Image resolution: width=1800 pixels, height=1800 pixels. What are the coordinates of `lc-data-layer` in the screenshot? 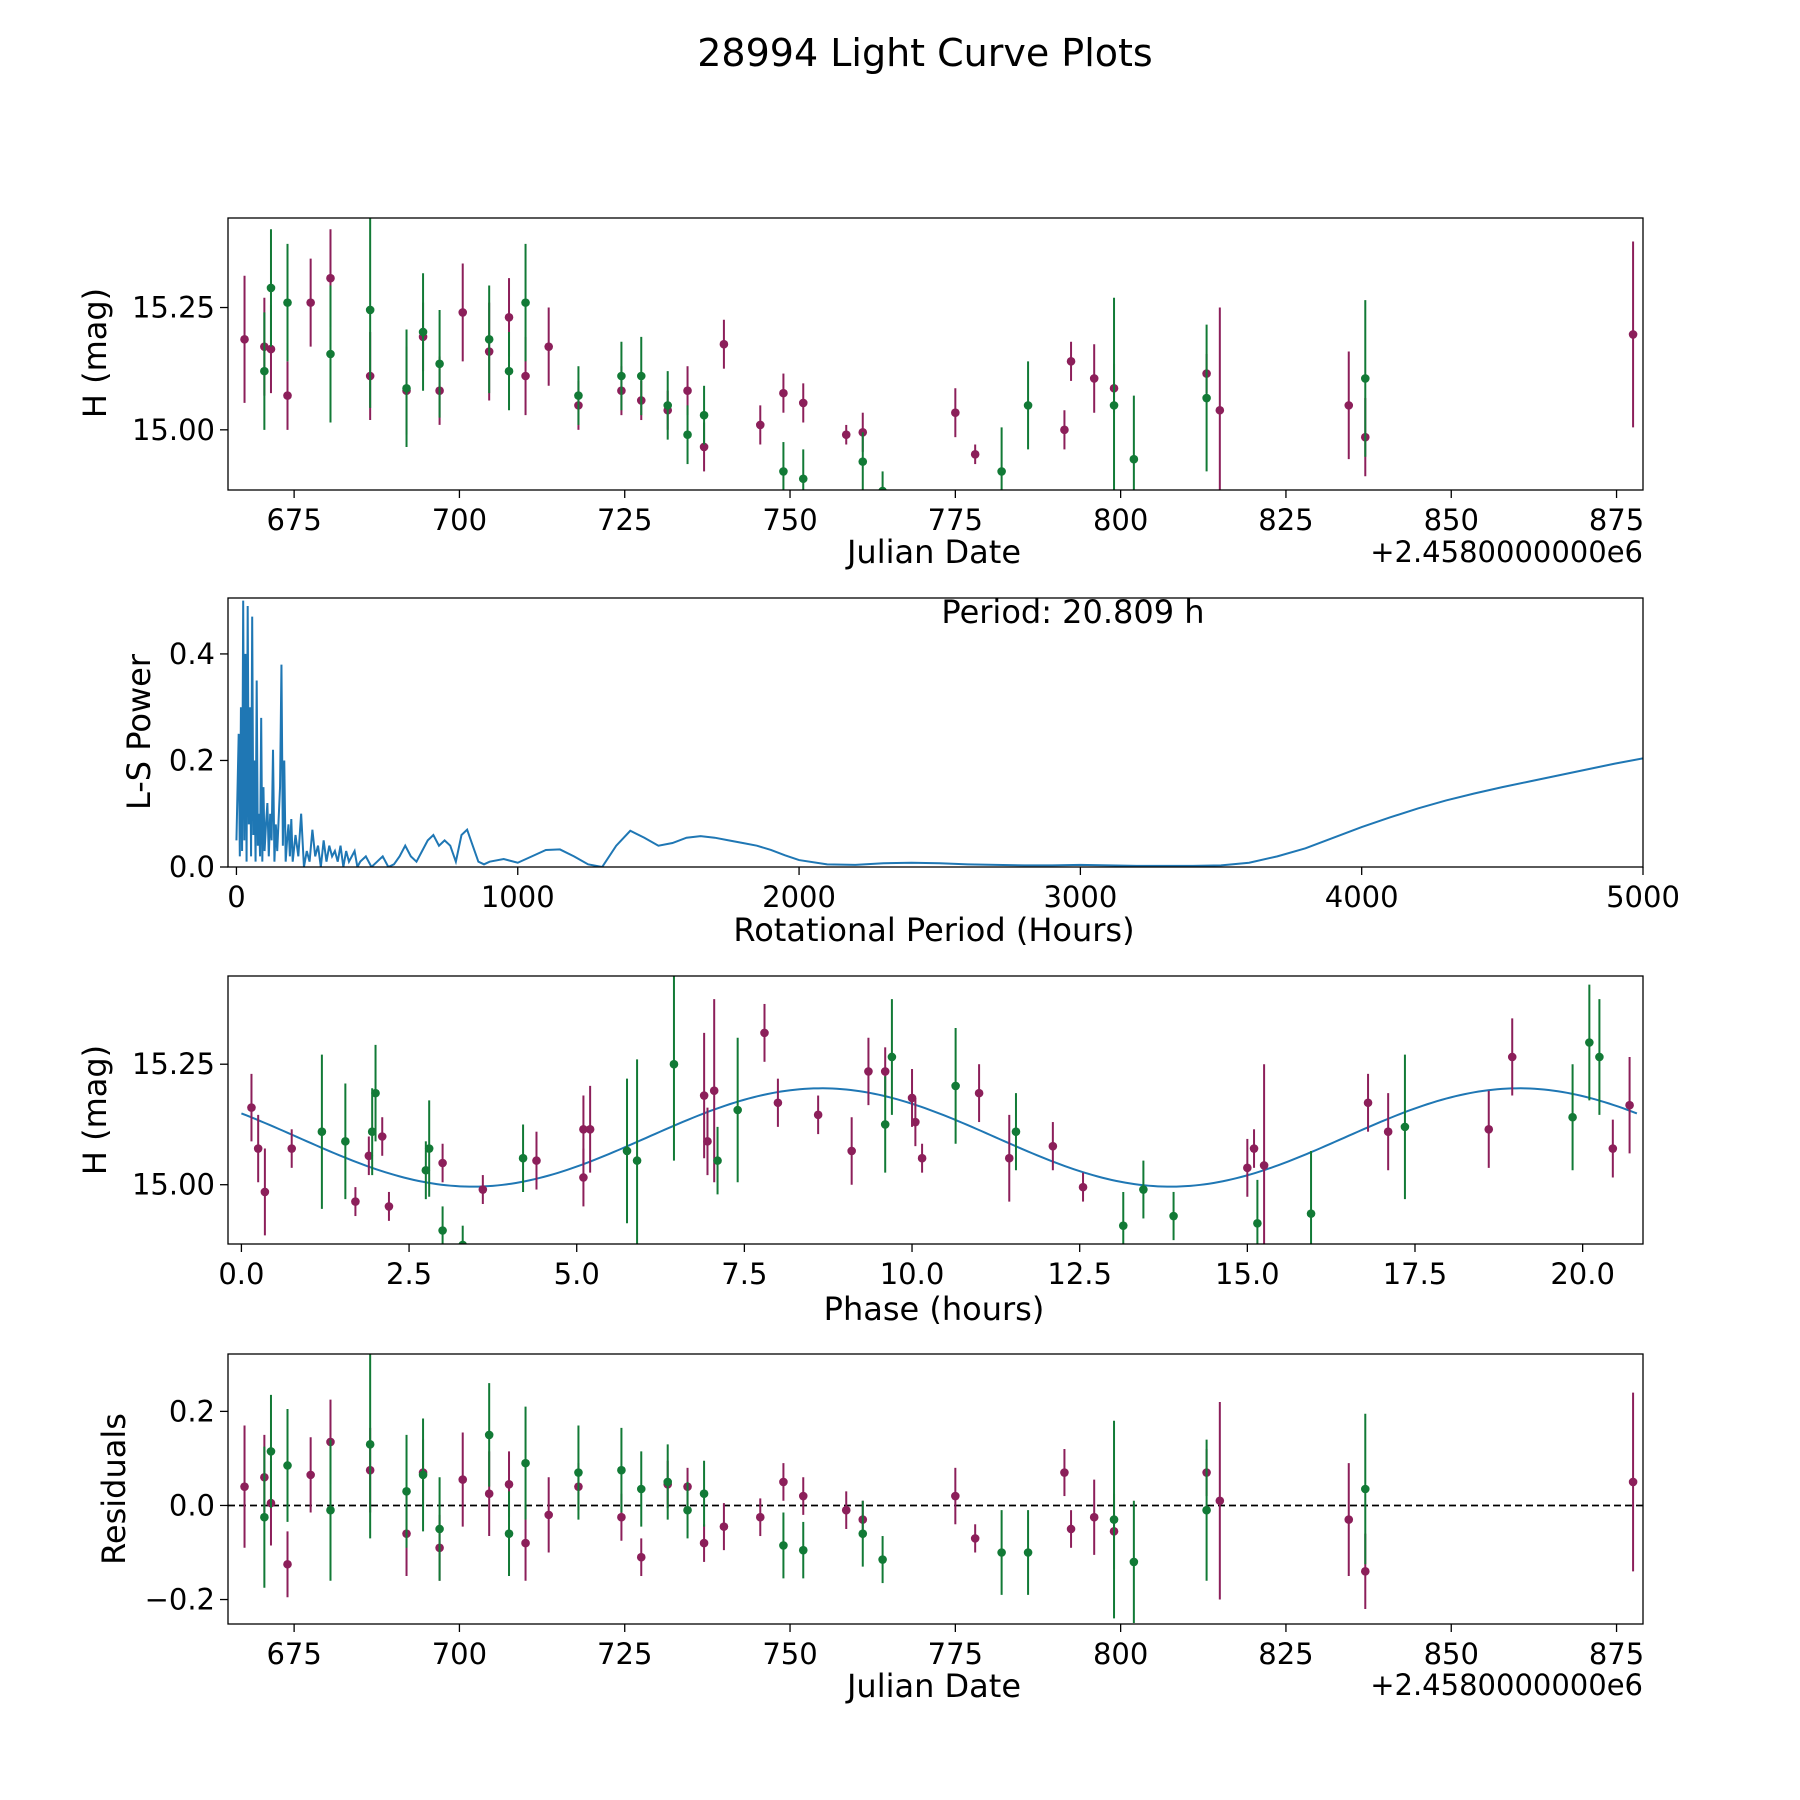 It's located at (939, 354).